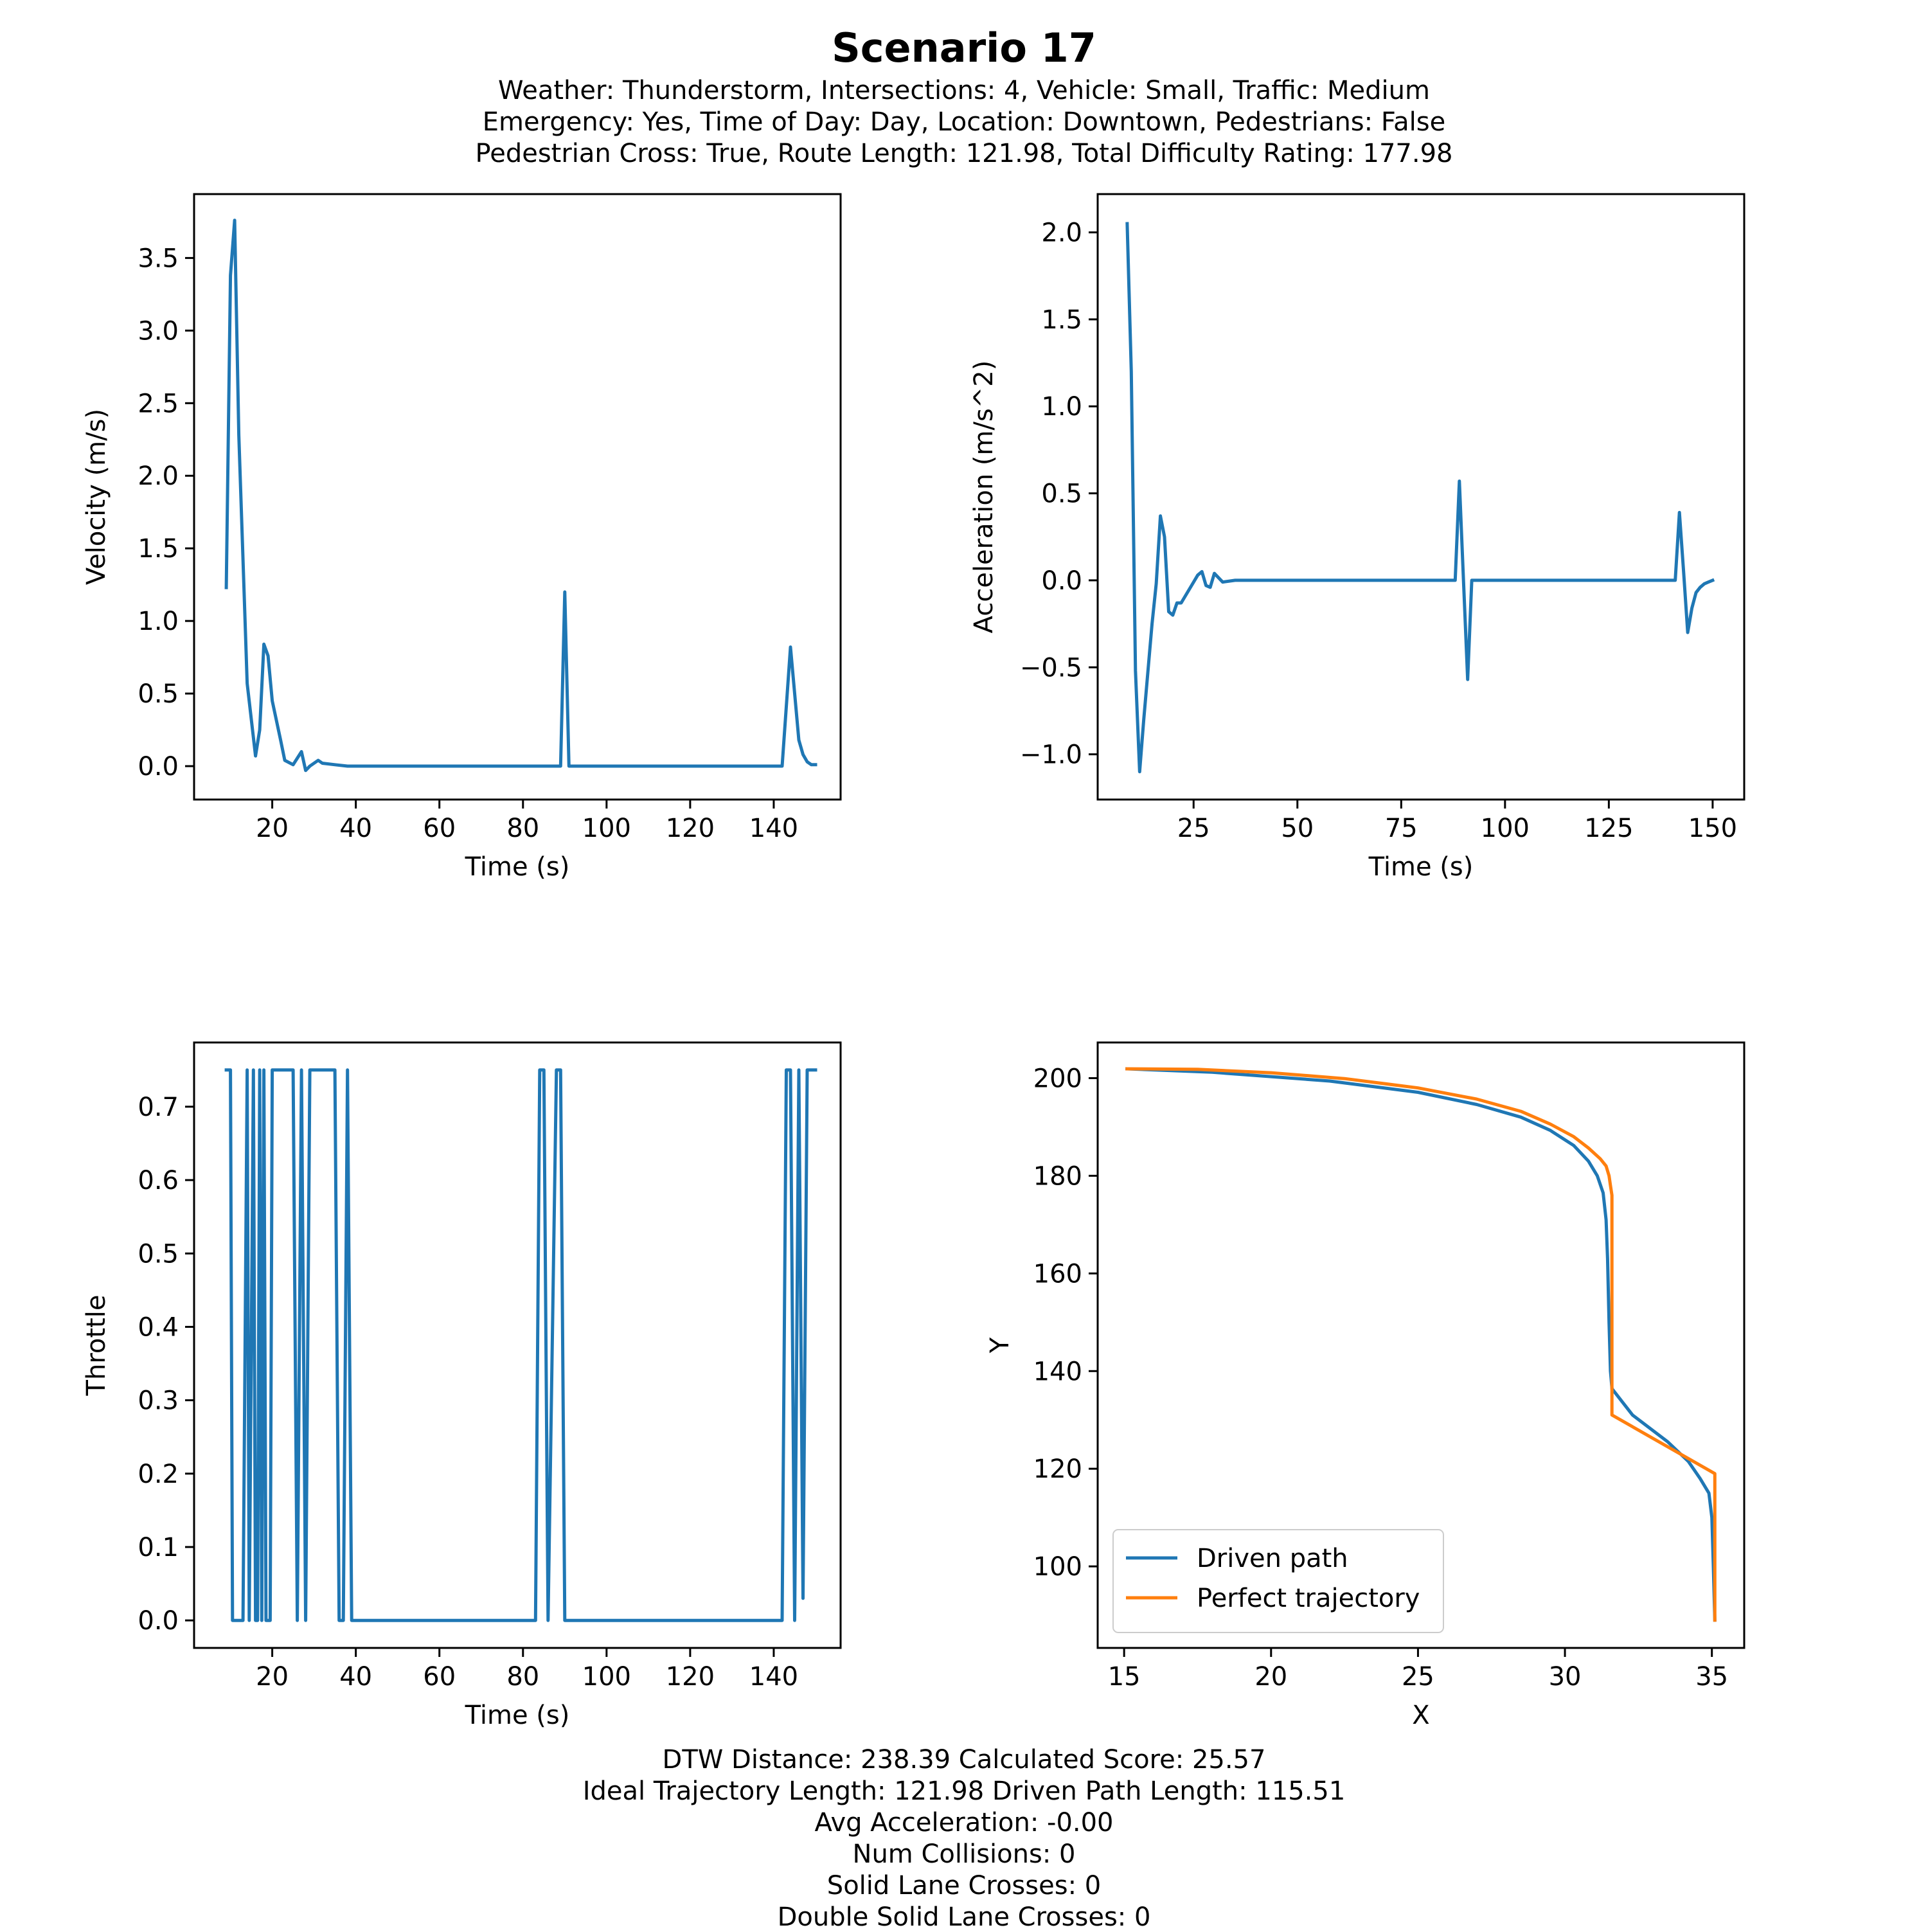  I want to click on trajectory-y-tick-label: 200, so click(1058, 1078).